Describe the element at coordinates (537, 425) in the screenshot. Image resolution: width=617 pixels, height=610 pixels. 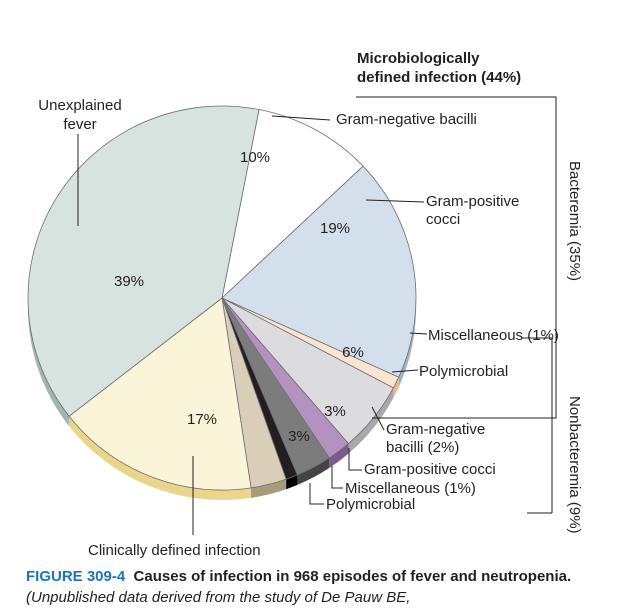
I see `bracket-nonbacteremia-ticks` at that location.